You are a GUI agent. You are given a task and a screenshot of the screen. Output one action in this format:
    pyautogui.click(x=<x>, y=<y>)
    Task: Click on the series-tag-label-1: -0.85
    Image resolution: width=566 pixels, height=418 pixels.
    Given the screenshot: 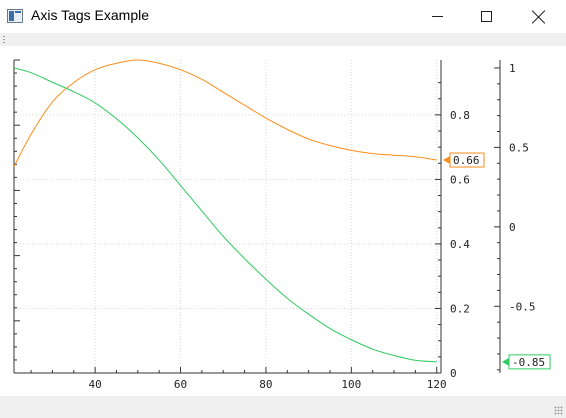 What is the action you would take?
    pyautogui.click(x=528, y=362)
    